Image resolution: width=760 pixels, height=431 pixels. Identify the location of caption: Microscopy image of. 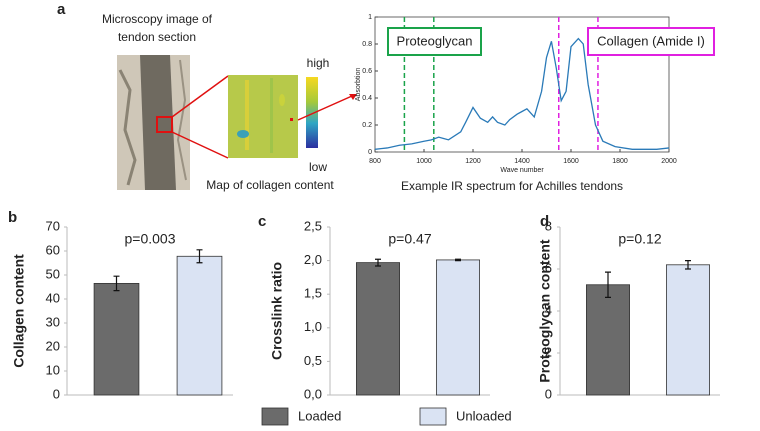
(157, 19).